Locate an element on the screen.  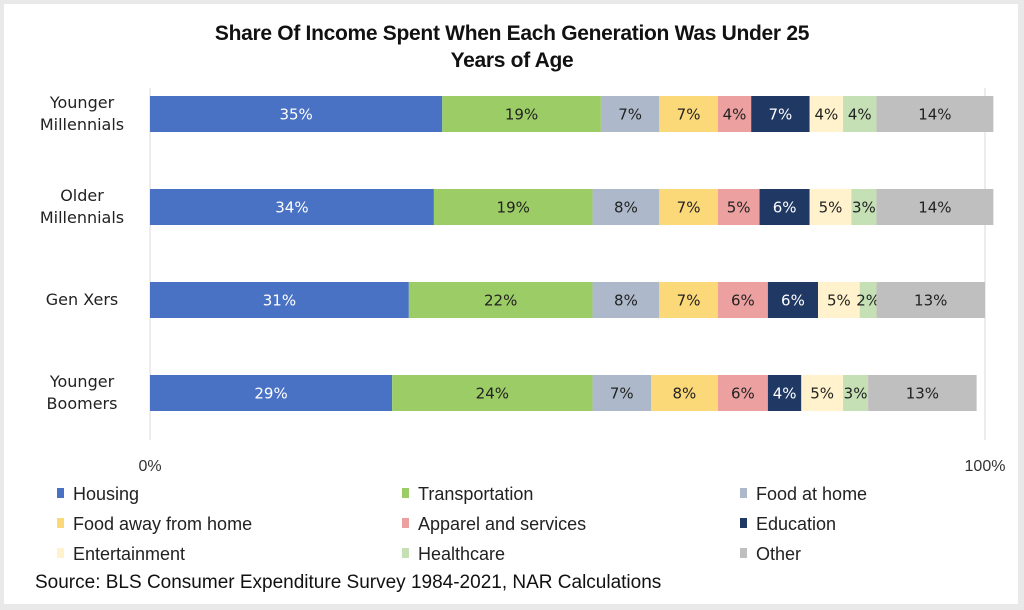
data-label: 22% is located at coordinates (500, 301).